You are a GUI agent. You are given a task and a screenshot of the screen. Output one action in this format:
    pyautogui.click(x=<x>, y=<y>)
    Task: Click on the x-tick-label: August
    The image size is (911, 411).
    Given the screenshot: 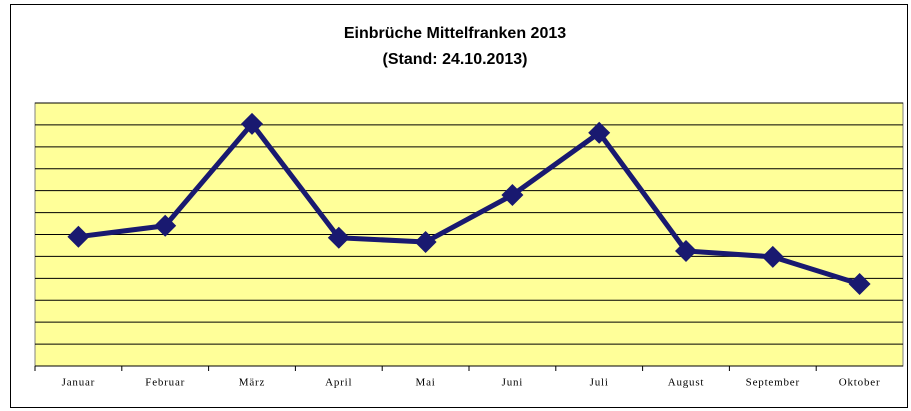 What is the action you would take?
    pyautogui.click(x=686, y=383)
    